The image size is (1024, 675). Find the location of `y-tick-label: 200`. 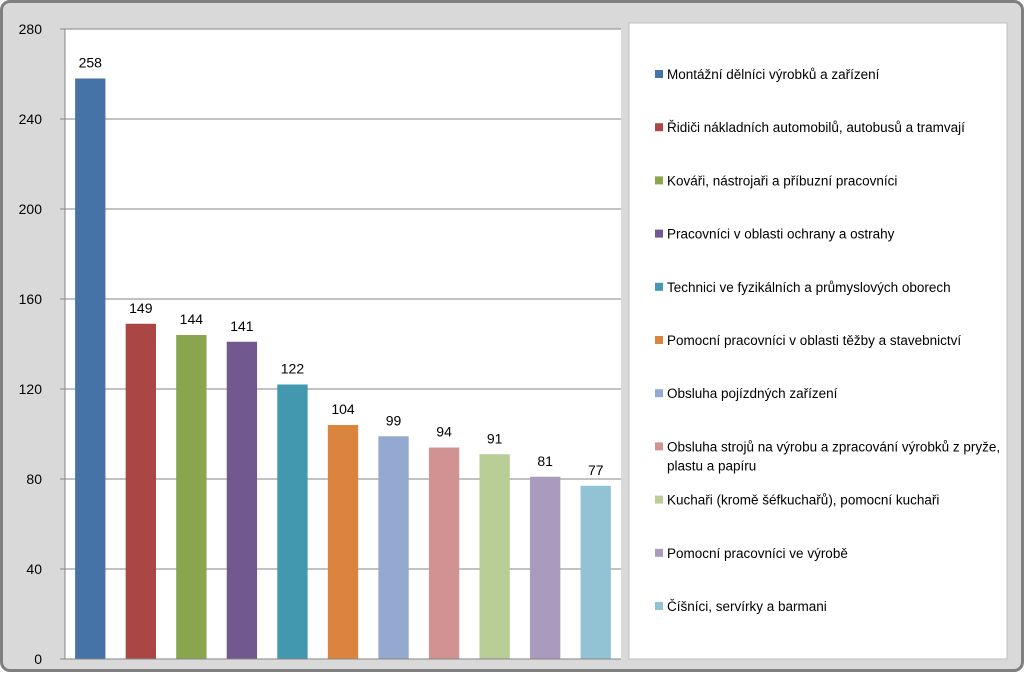

y-tick-label: 200 is located at coordinates (31, 209).